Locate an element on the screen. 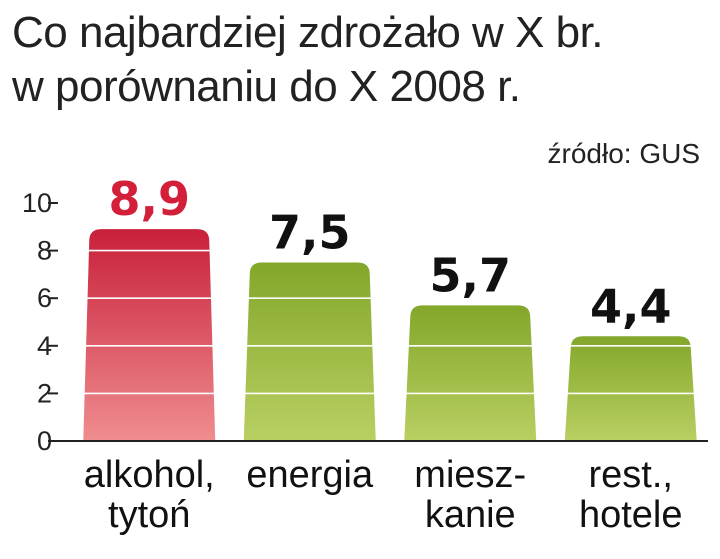 This screenshot has height=559, width=720. category-label-3-1: hotele is located at coordinates (631, 515).